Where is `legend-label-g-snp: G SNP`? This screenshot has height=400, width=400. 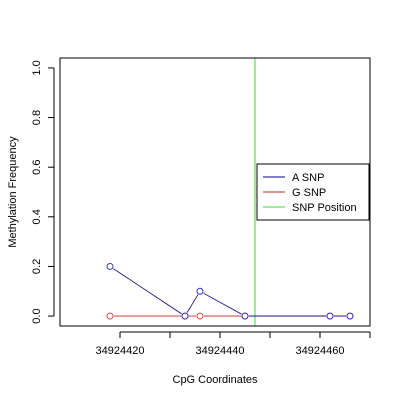 legend-label-g-snp: G SNP is located at coordinates (309, 193).